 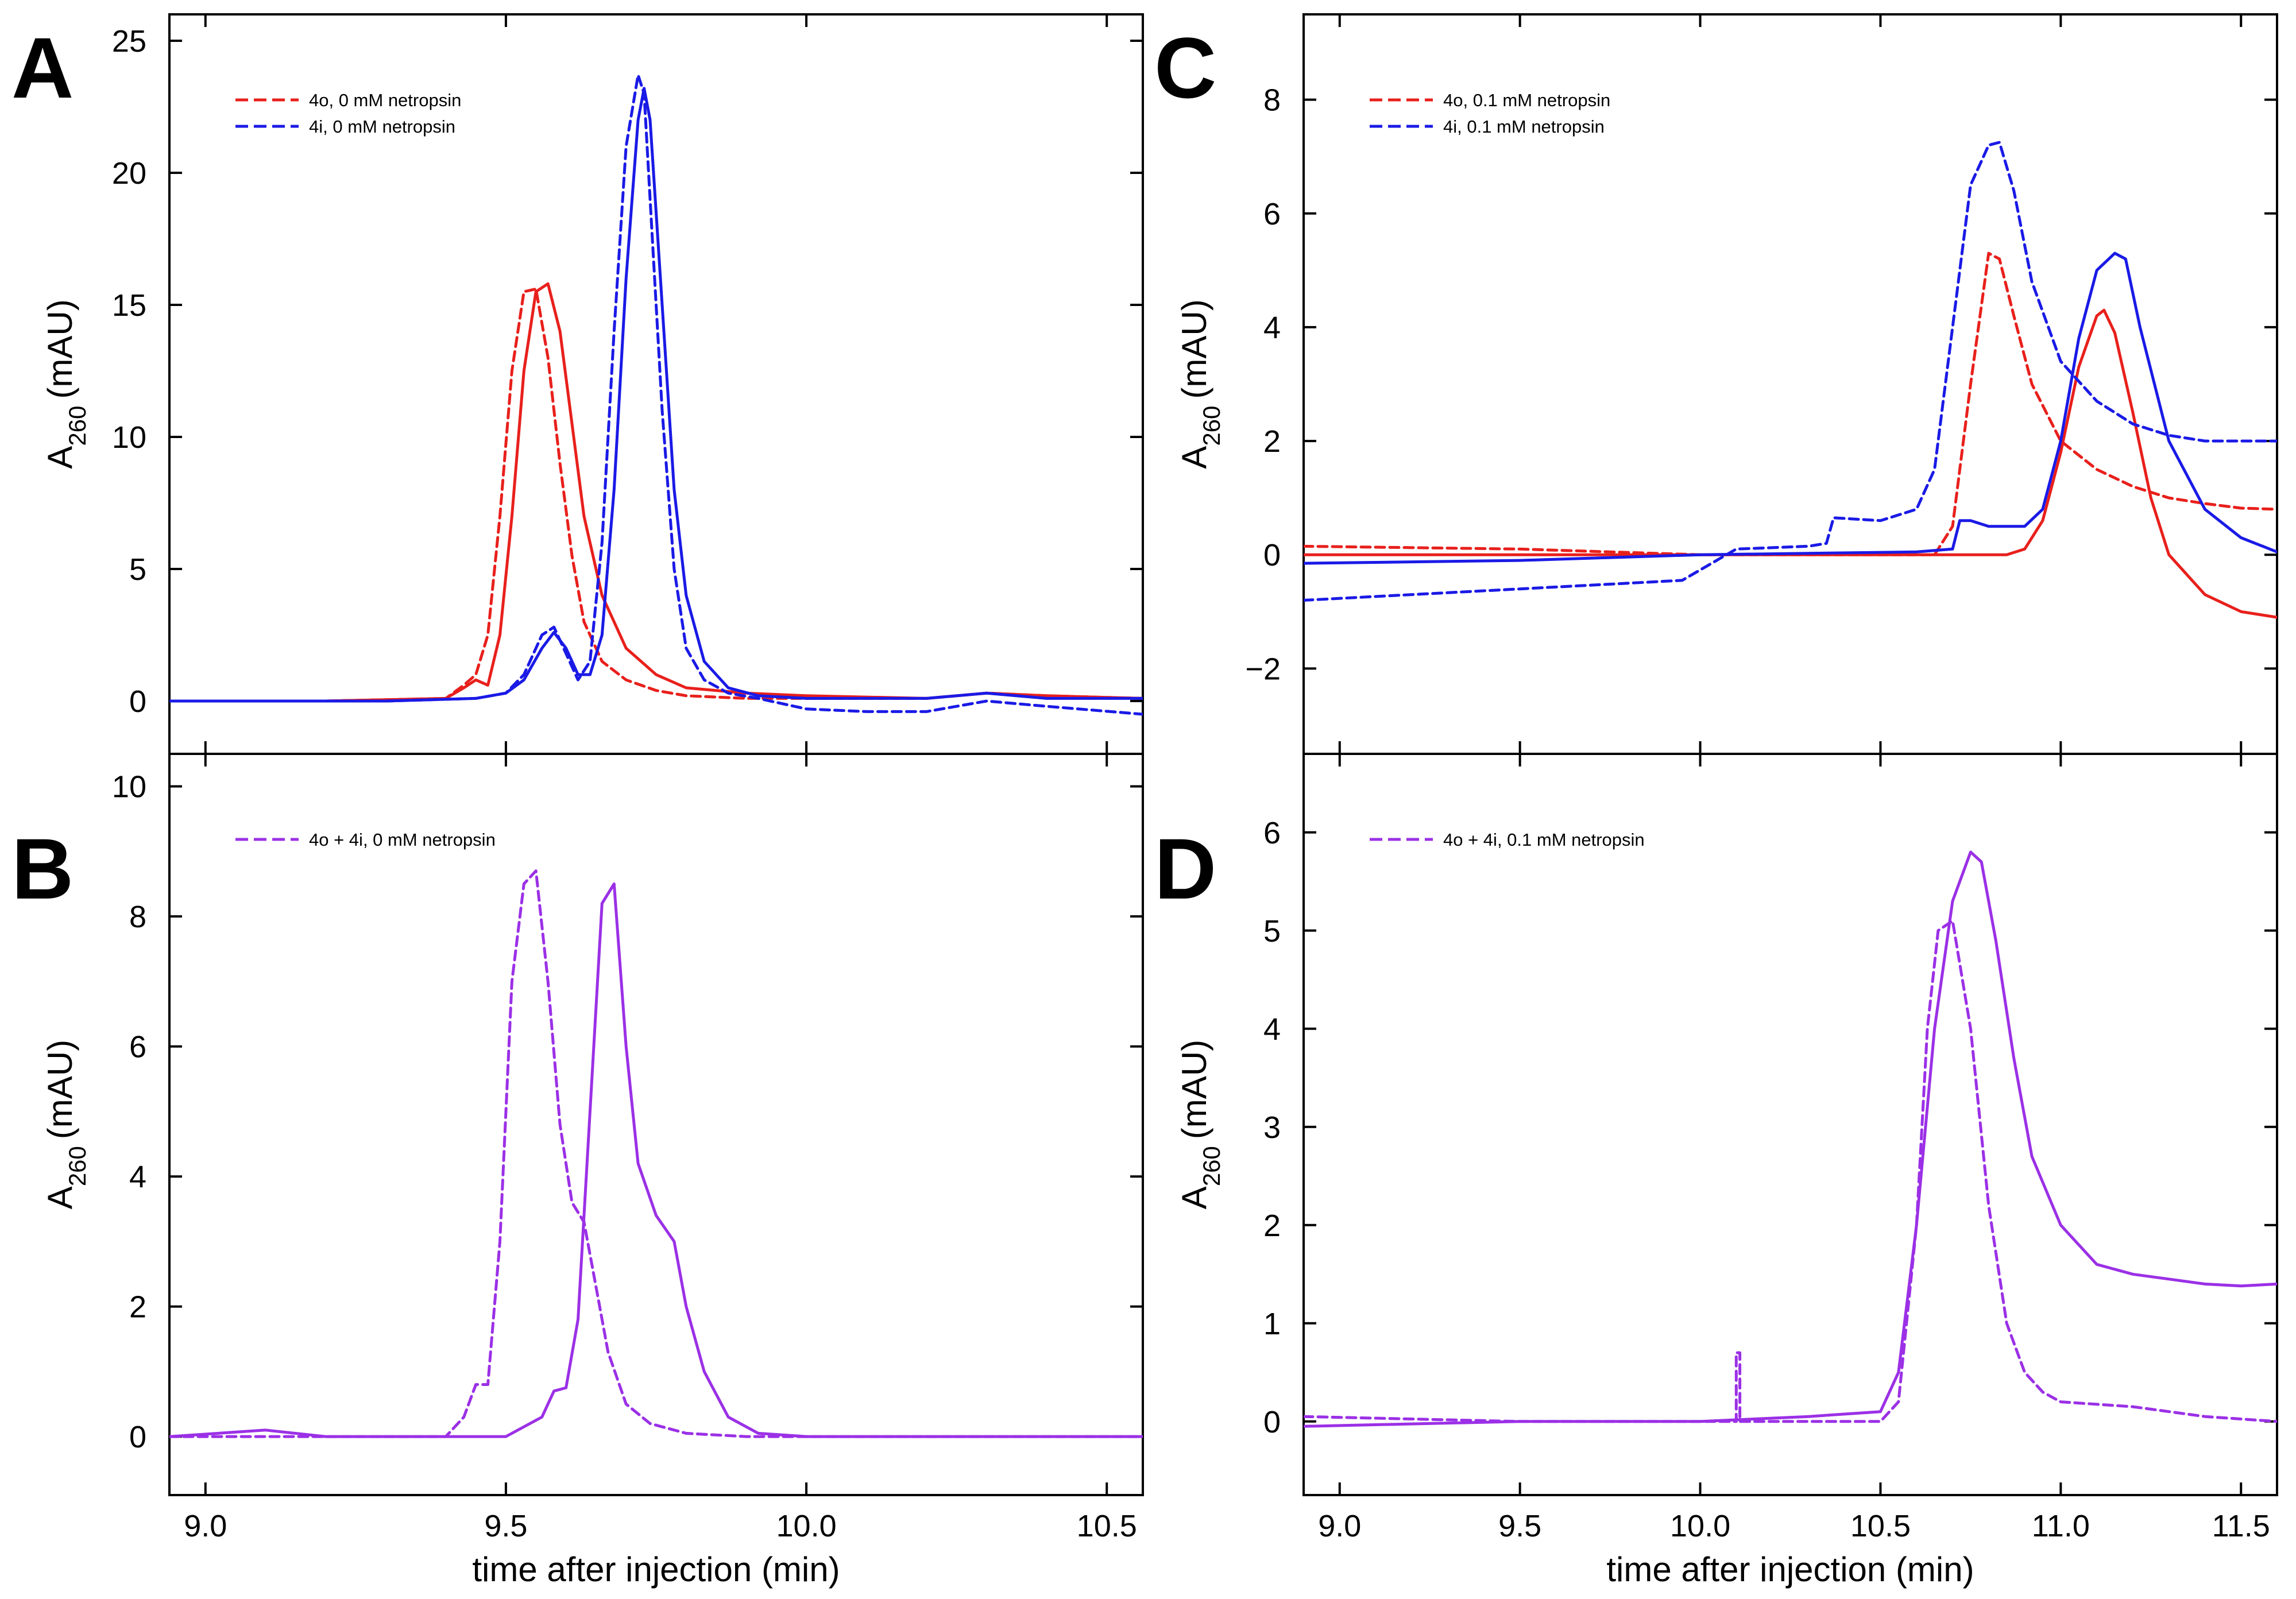 What do you see at coordinates (42, 68) in the screenshot?
I see `panel-letter-a: A` at bounding box center [42, 68].